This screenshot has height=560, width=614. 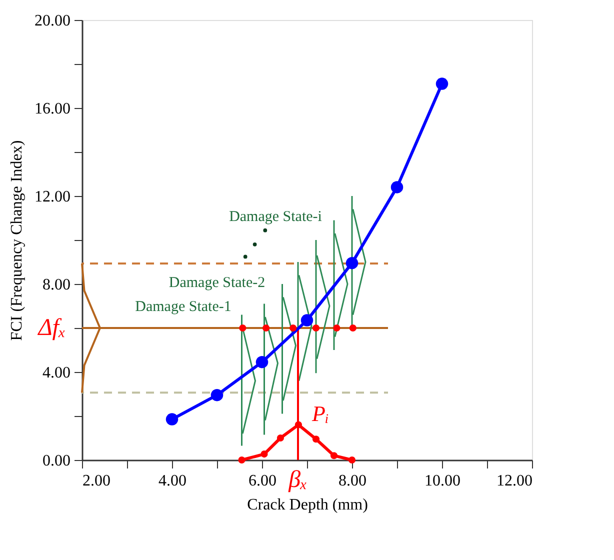 What do you see at coordinates (307, 505) in the screenshot?
I see `x-axis-title: Crack Depth (mm)` at bounding box center [307, 505].